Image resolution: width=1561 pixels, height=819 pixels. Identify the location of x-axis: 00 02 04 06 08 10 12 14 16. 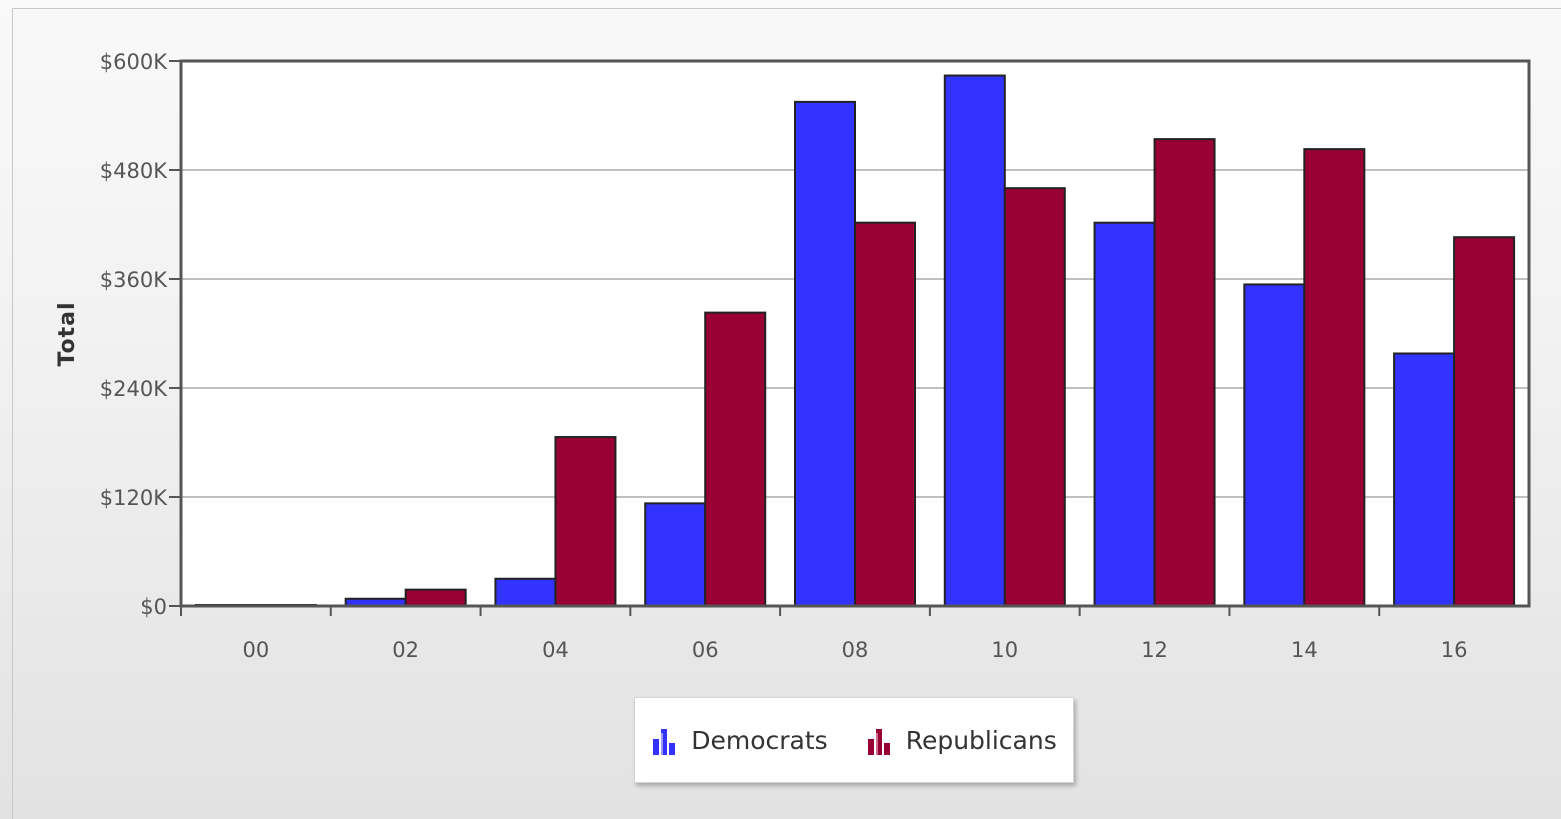
(824, 634).